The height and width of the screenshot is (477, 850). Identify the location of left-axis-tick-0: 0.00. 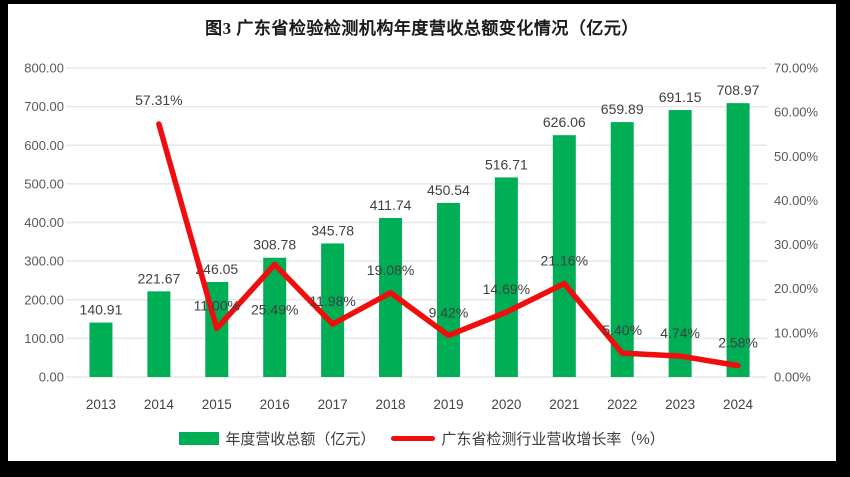
(51, 377).